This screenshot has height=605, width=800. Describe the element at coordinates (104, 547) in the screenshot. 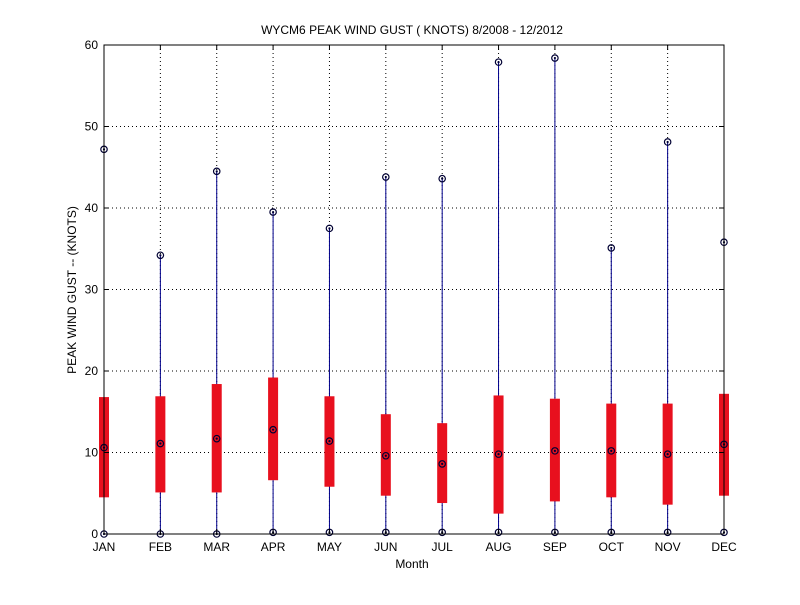

I see `x-tick-label-jan: JAN` at that location.